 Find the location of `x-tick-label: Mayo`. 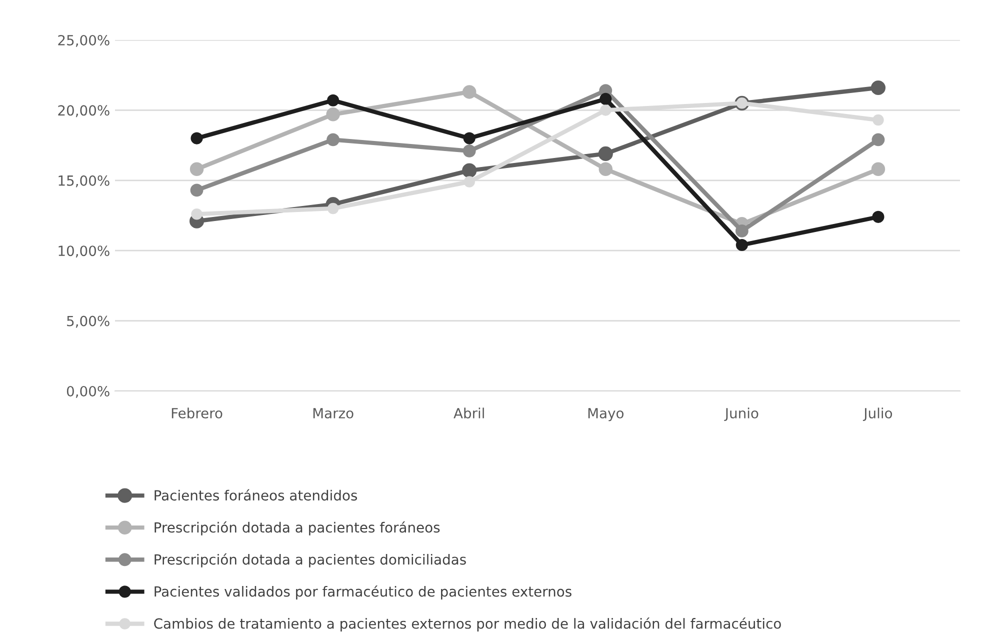

x-tick-label: Mayo is located at coordinates (606, 415).